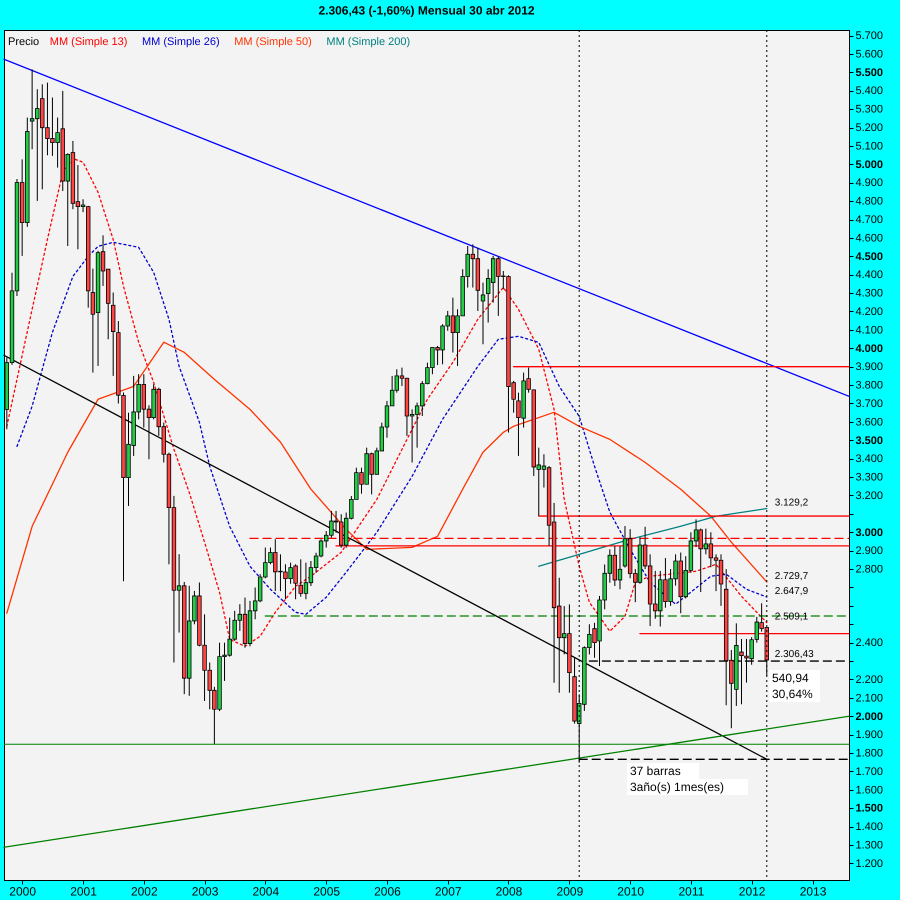 Image resolution: width=900 pixels, height=900 pixels. I want to click on y-tick-label: 4.500, so click(870, 256).